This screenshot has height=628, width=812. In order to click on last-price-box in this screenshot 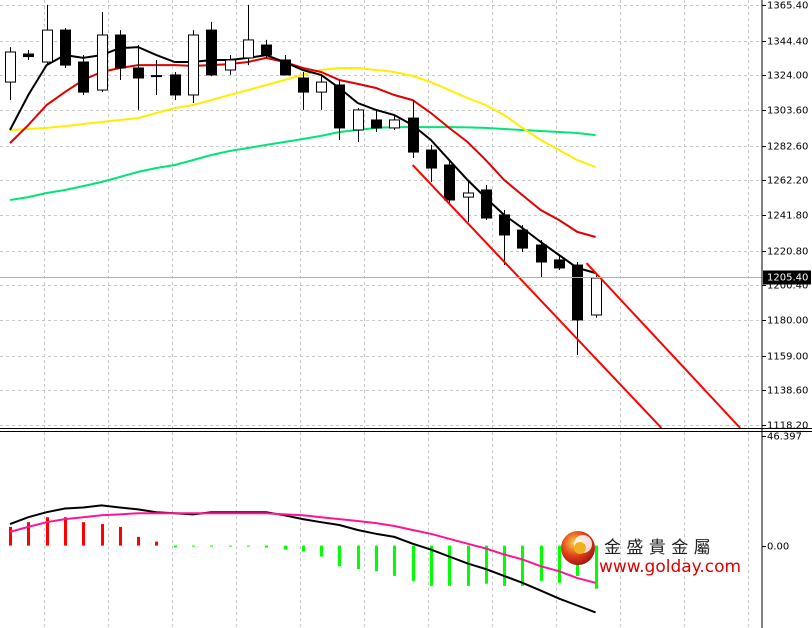, I will do `click(787, 277)`.